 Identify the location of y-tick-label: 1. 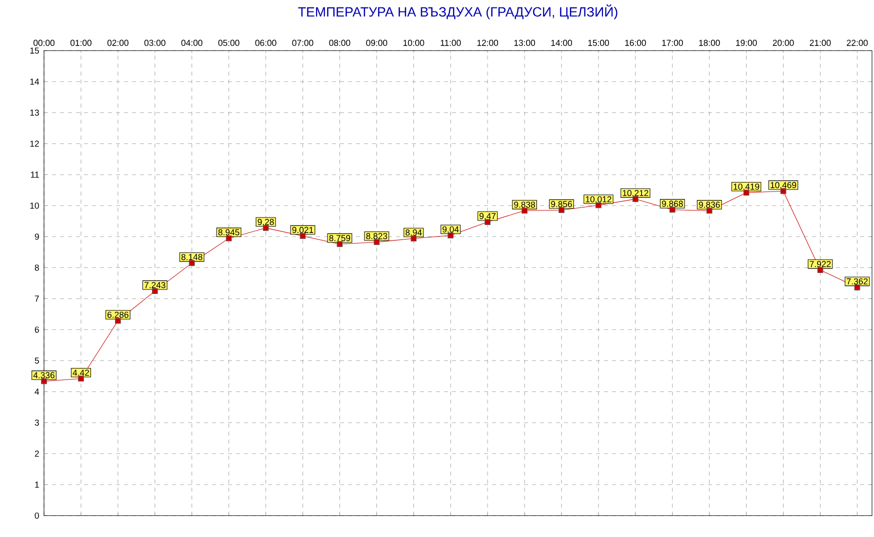
(37, 485).